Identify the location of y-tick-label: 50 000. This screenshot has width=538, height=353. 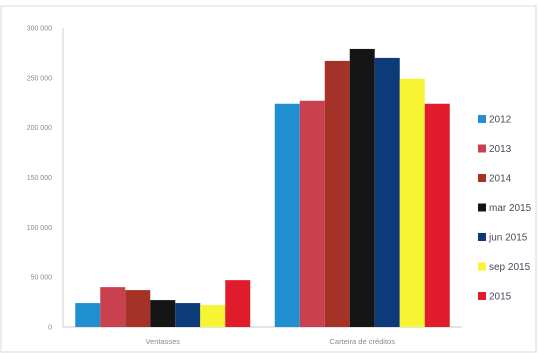
(42, 278).